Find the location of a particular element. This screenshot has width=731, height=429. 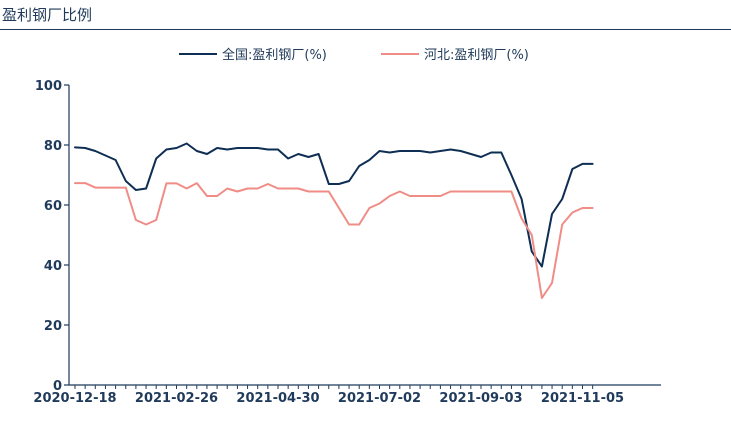

x-tick-label: 2021-09-03 is located at coordinates (480, 398).